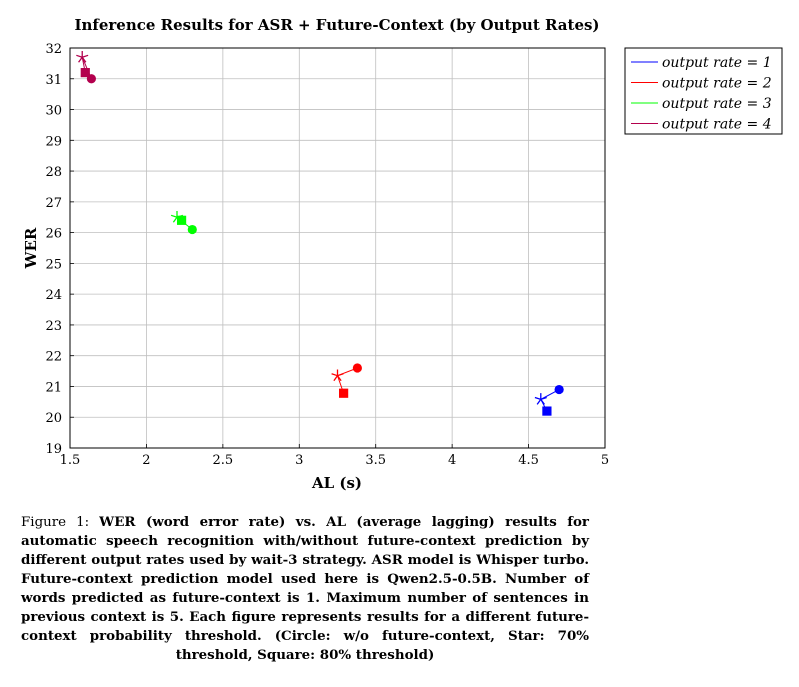  Describe the element at coordinates (223, 460) in the screenshot. I see `x-tick-label: 2.5` at that location.